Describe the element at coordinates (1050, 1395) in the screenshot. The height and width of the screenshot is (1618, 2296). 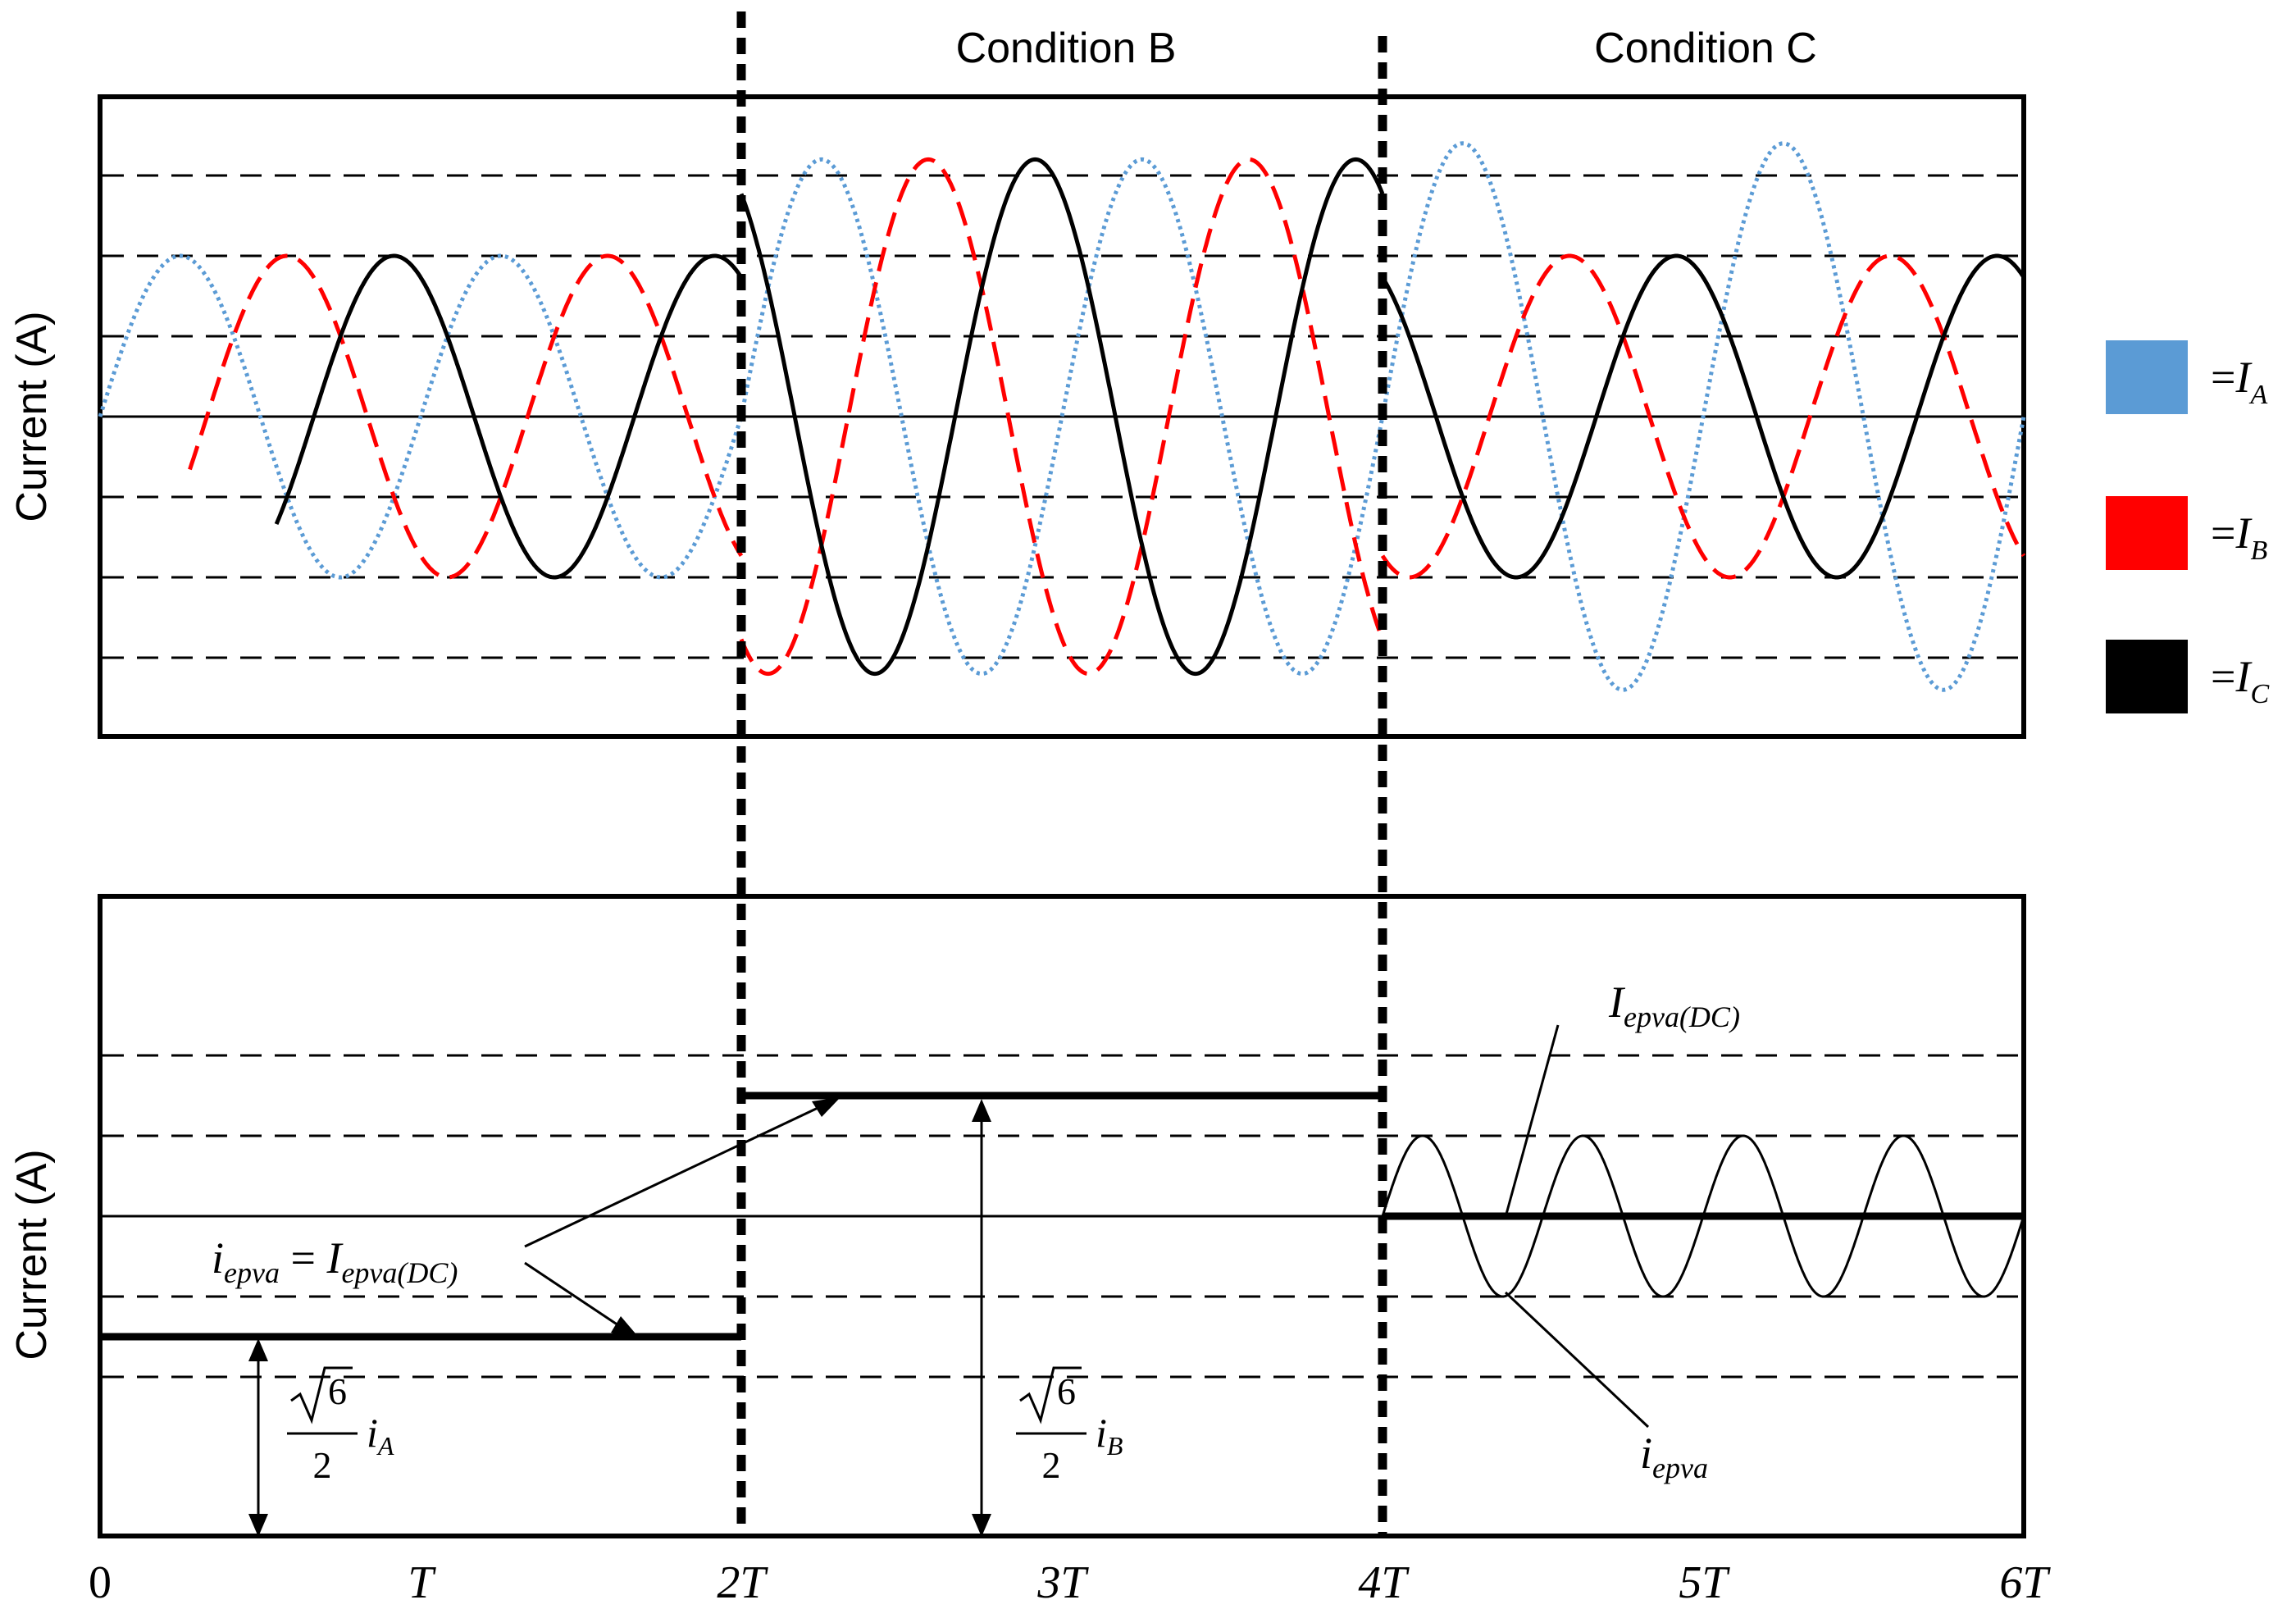
I see `formula-b-sqrt-sign` at that location.